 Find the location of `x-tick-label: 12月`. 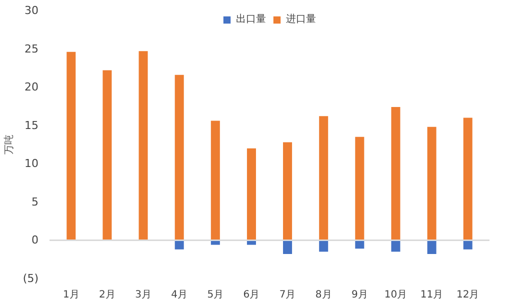

x-tick-label: 12月 is located at coordinates (468, 295).